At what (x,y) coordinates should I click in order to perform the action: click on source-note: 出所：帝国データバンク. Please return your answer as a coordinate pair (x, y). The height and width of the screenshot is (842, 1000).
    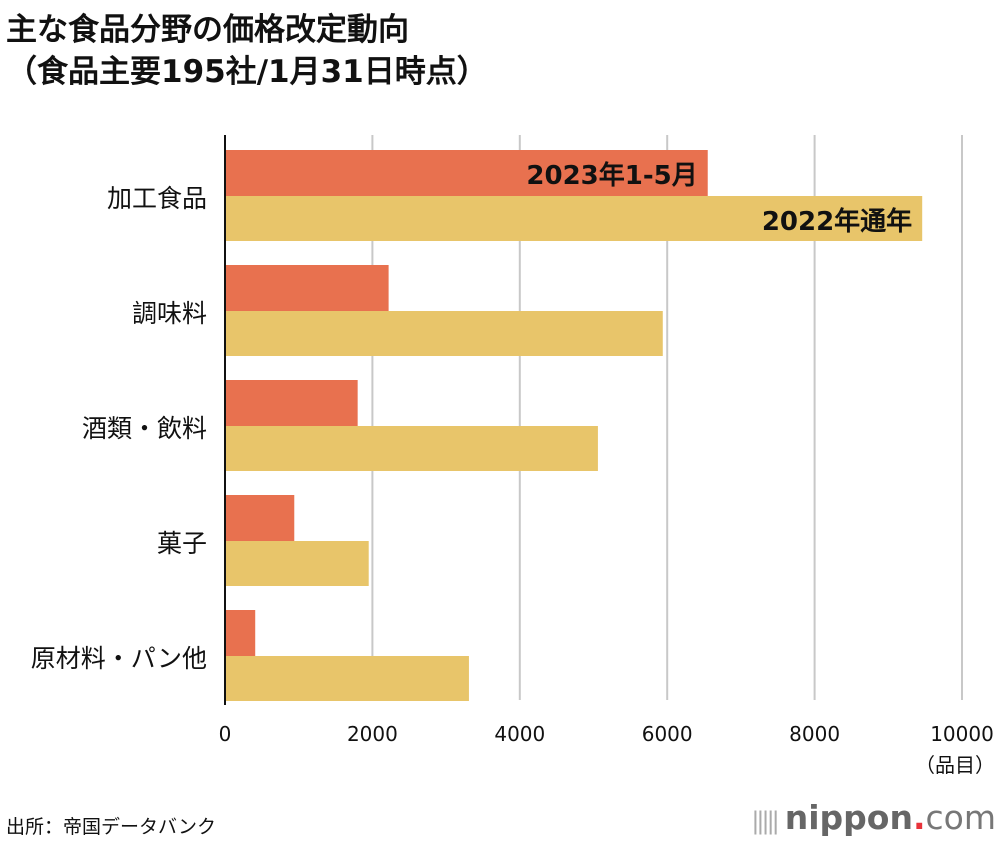
    Looking at the image, I should click on (111, 827).